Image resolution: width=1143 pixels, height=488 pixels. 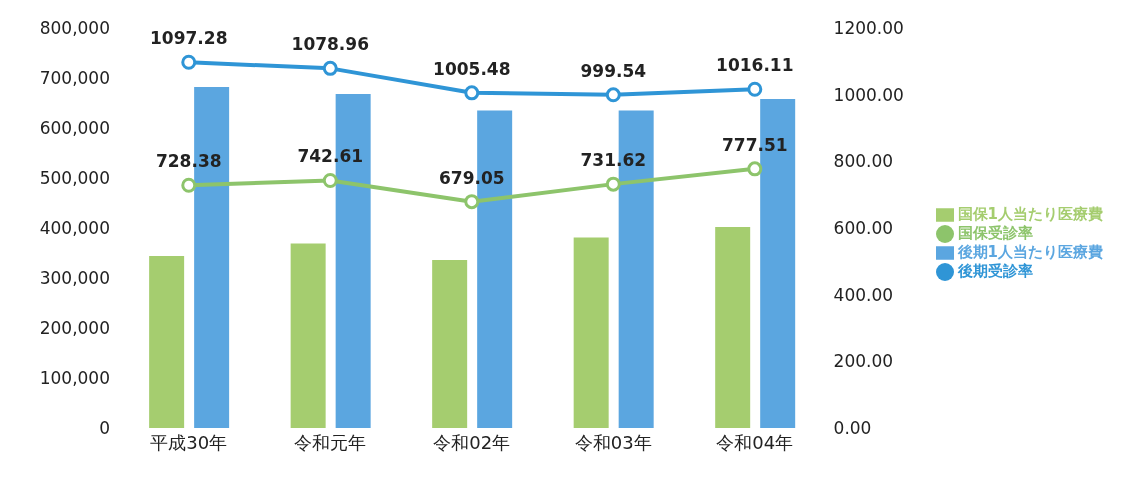 What do you see at coordinates (74, 228) in the screenshot?
I see `y-tick-label: 400,000` at bounding box center [74, 228].